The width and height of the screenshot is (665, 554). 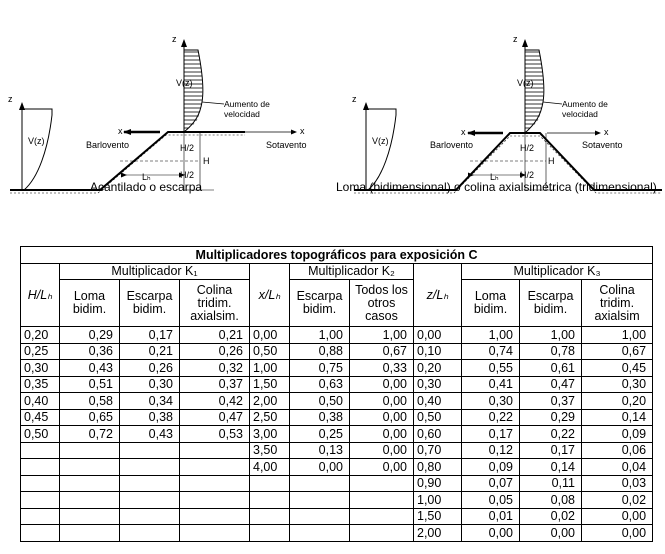 I want to click on table-row: 4,00 0,00 0,00 0,80 0,09 0,14 0,04, so click(x=337, y=466).